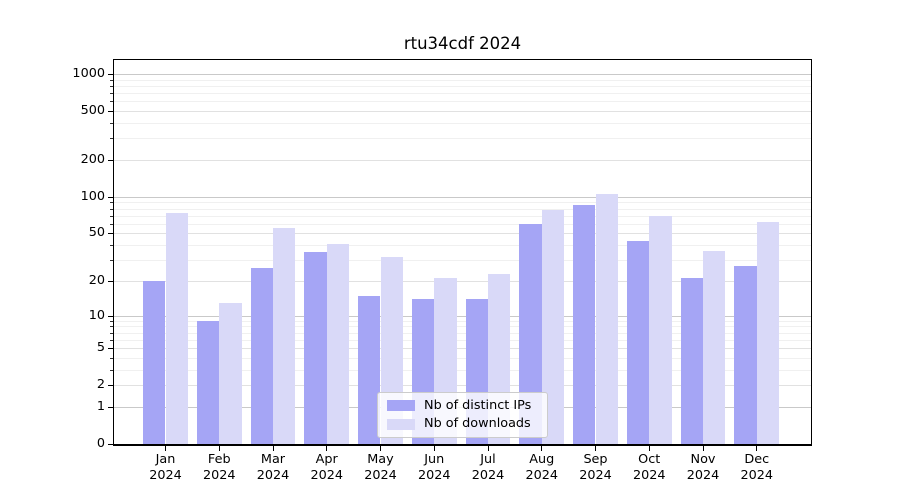 The width and height of the screenshot is (900, 500). Describe the element at coordinates (595, 459) in the screenshot. I see `x-tick-label: Sep` at that location.